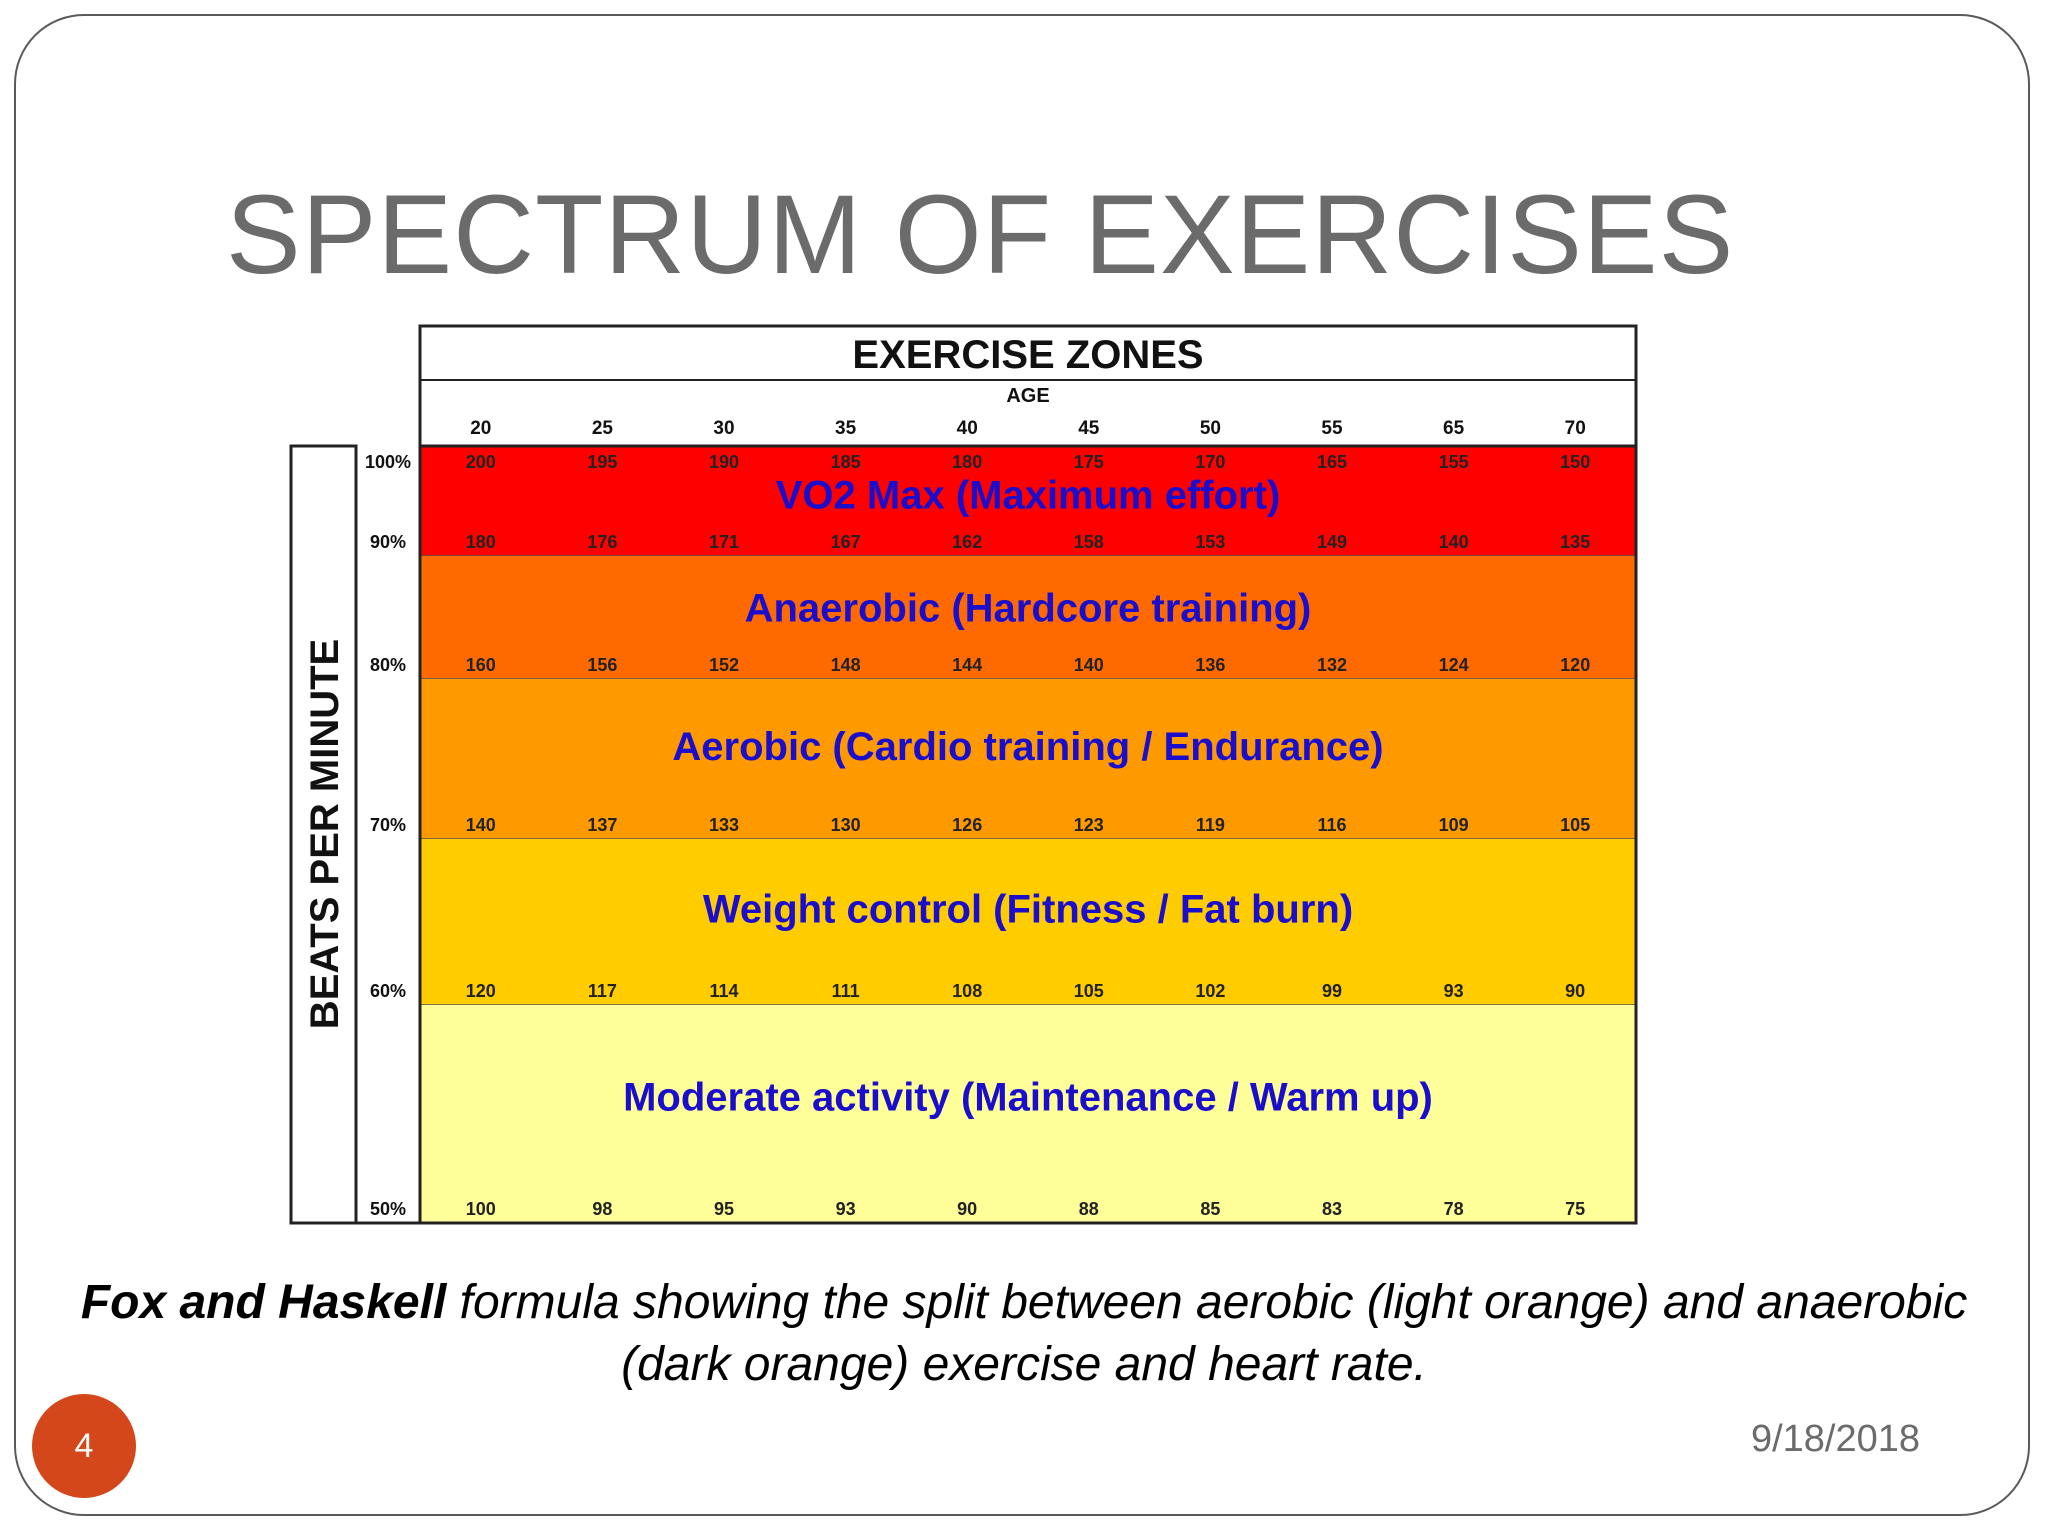  What do you see at coordinates (1575, 1209) in the screenshot?
I see `bpm-value: 75` at bounding box center [1575, 1209].